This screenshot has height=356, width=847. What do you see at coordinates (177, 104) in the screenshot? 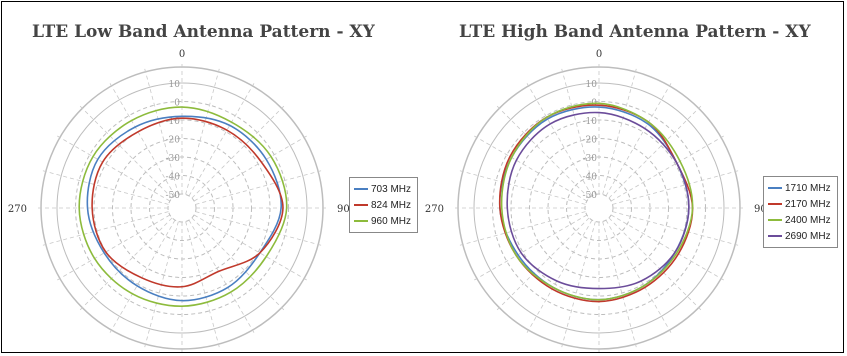
I see `r-tick-label: 0` at bounding box center [177, 104].